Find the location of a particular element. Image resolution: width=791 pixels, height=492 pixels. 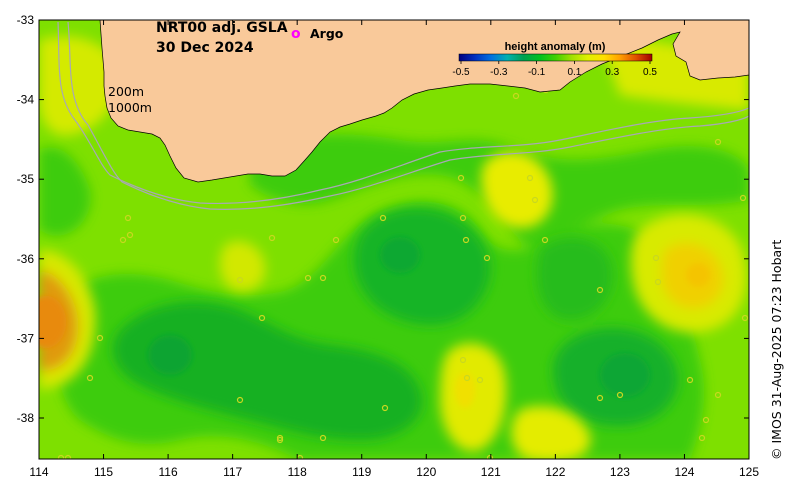

x-tick-label: 125 is located at coordinates (749, 472).